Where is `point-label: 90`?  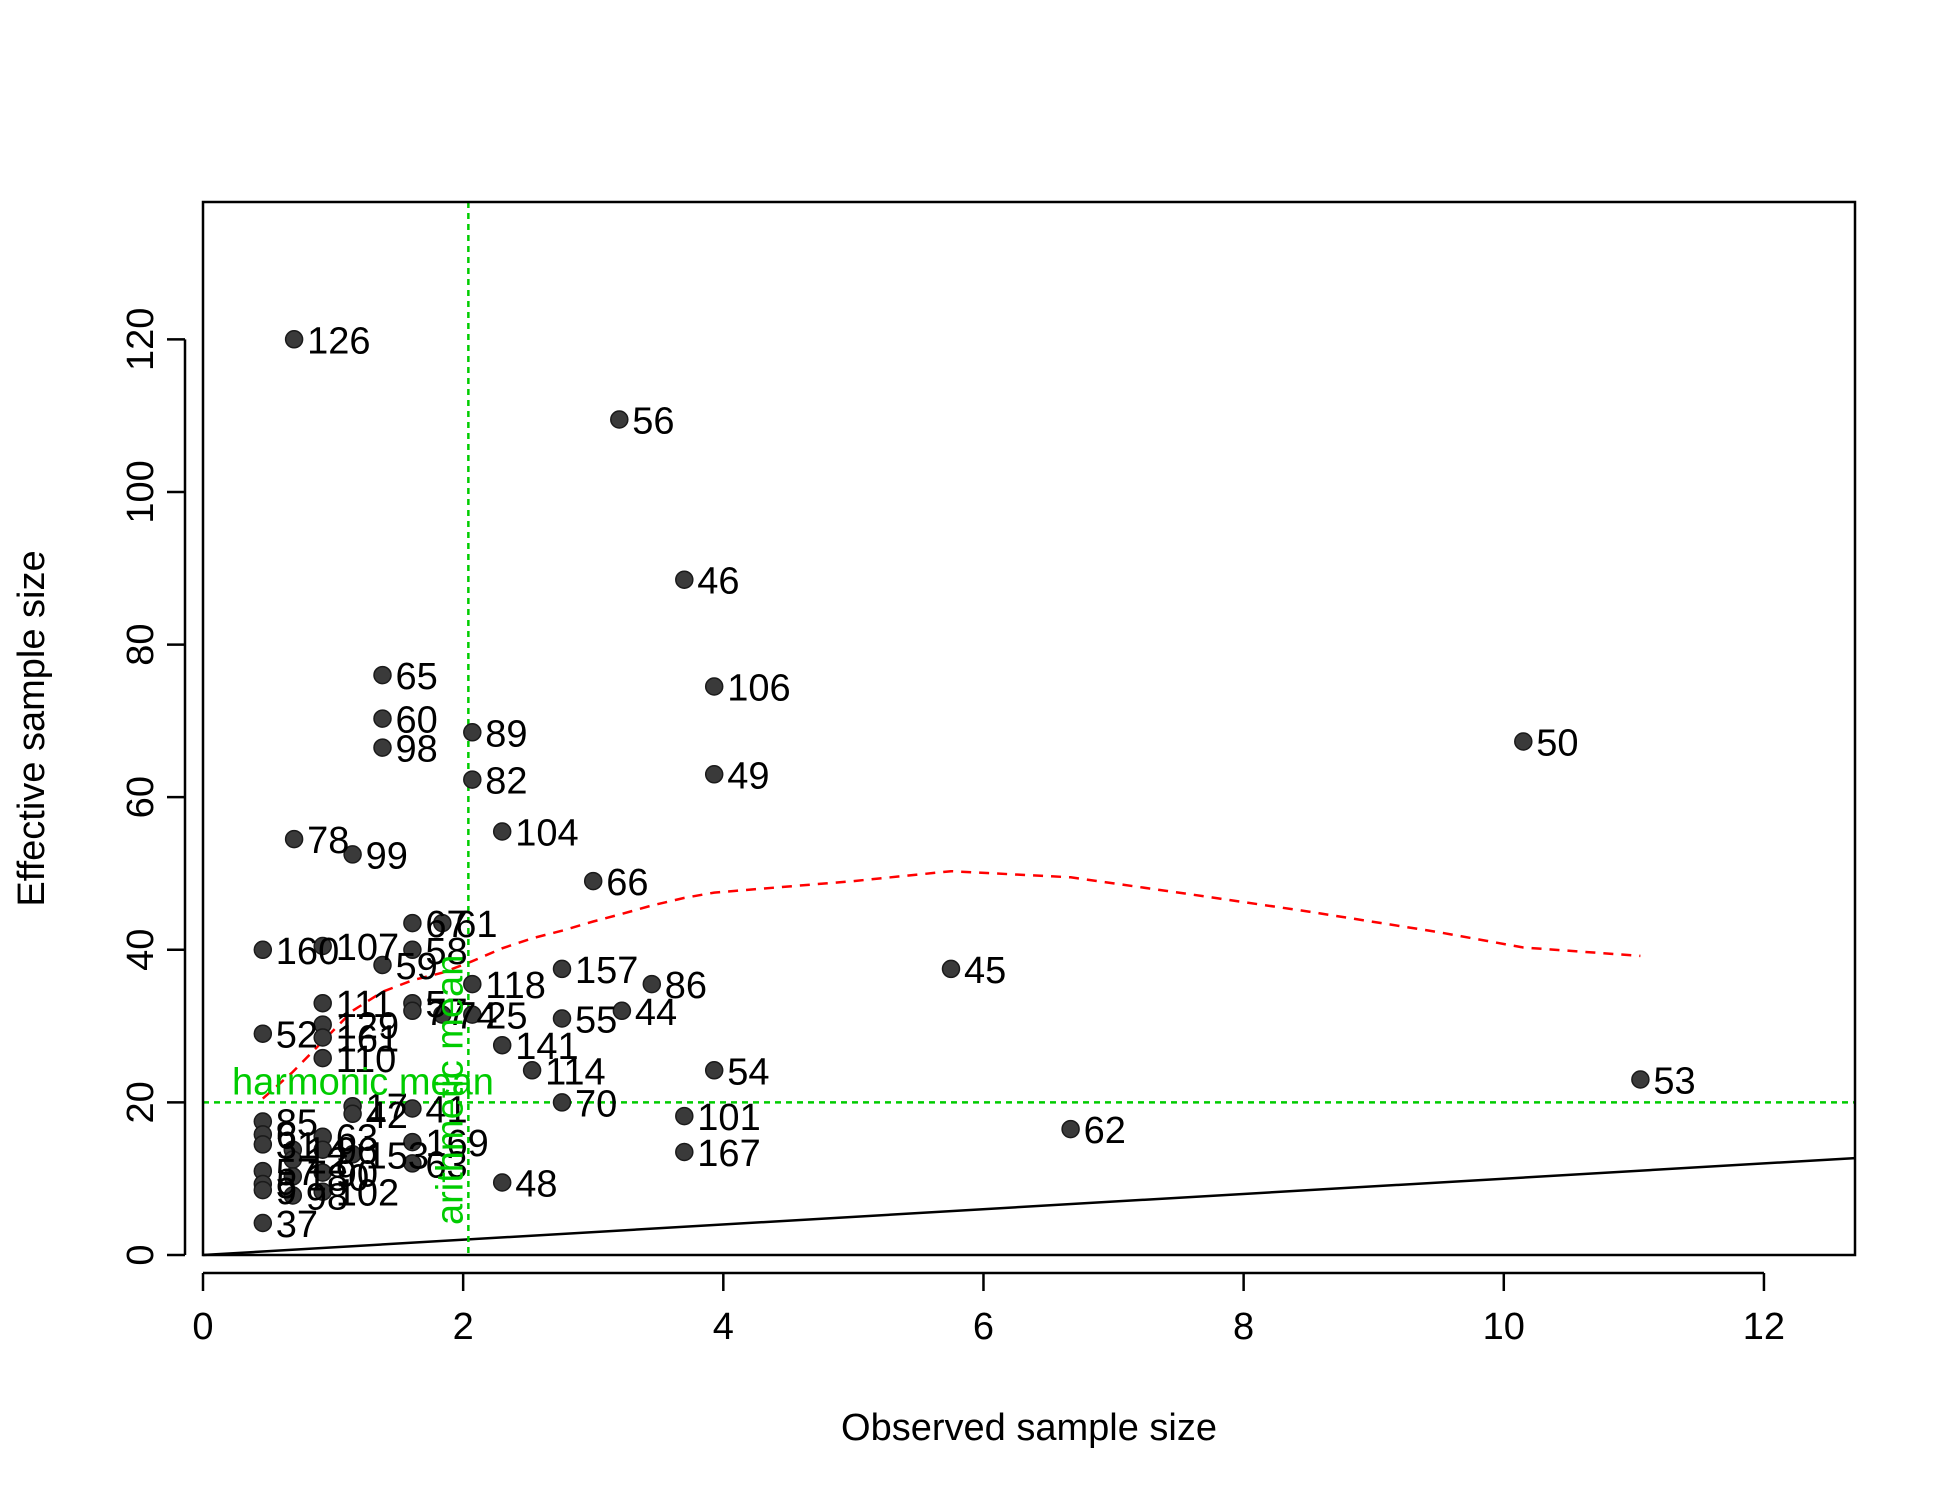 point-label: 90 is located at coordinates (357, 1175).